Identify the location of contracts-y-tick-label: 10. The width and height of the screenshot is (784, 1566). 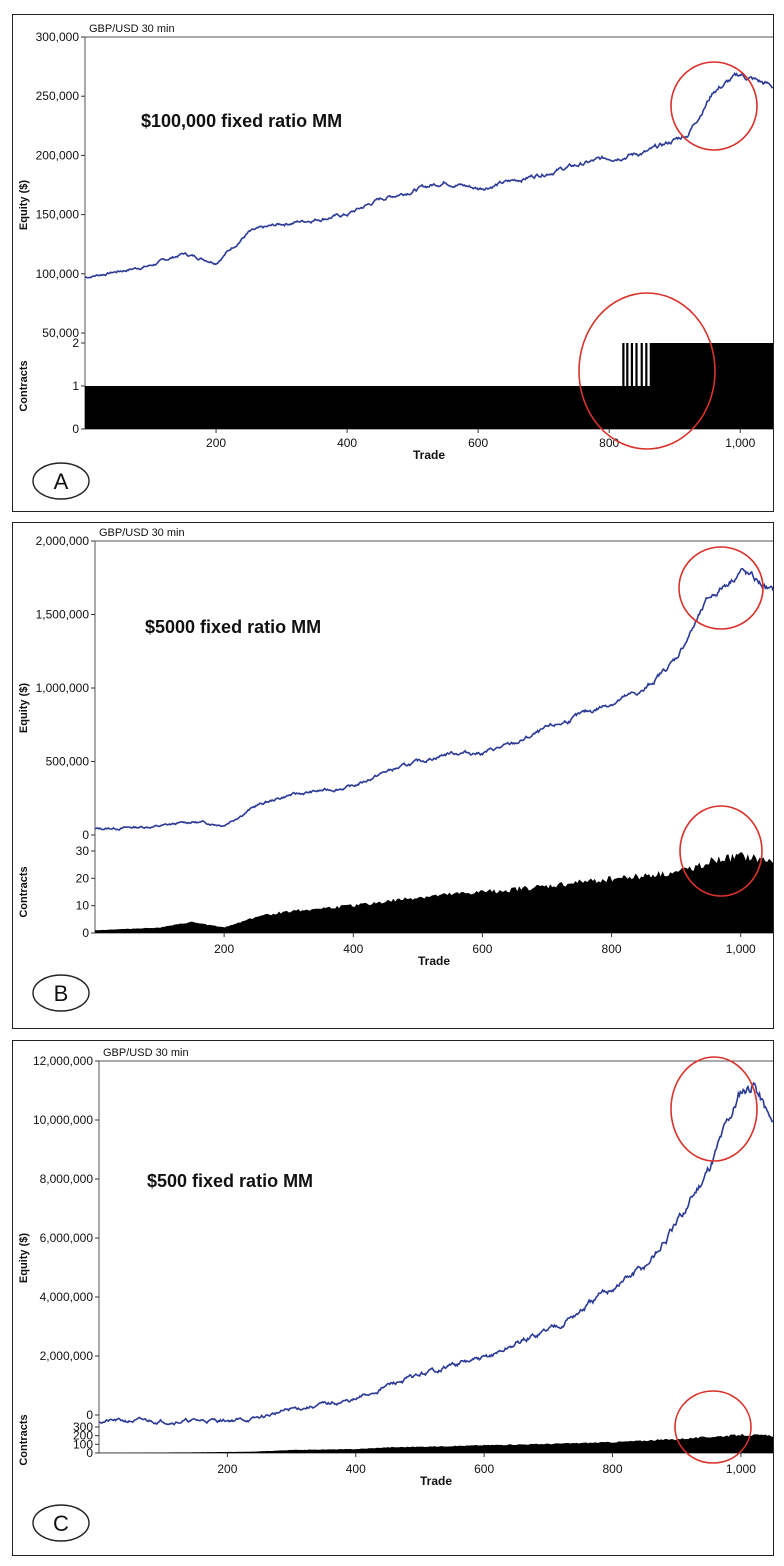
(83, 906).